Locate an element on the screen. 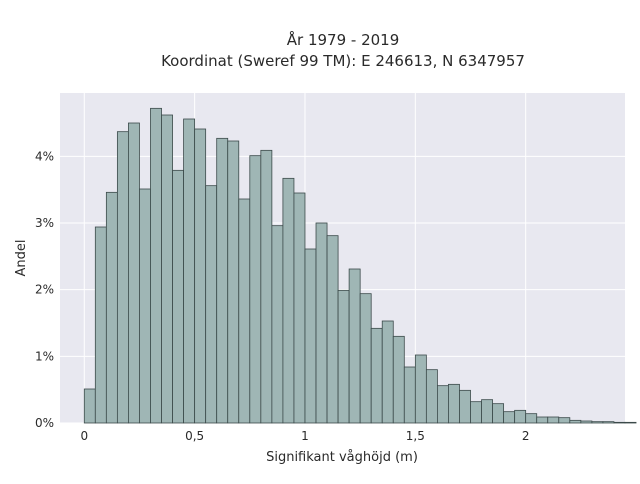  y-tick-label: 2% is located at coordinates (44, 290).